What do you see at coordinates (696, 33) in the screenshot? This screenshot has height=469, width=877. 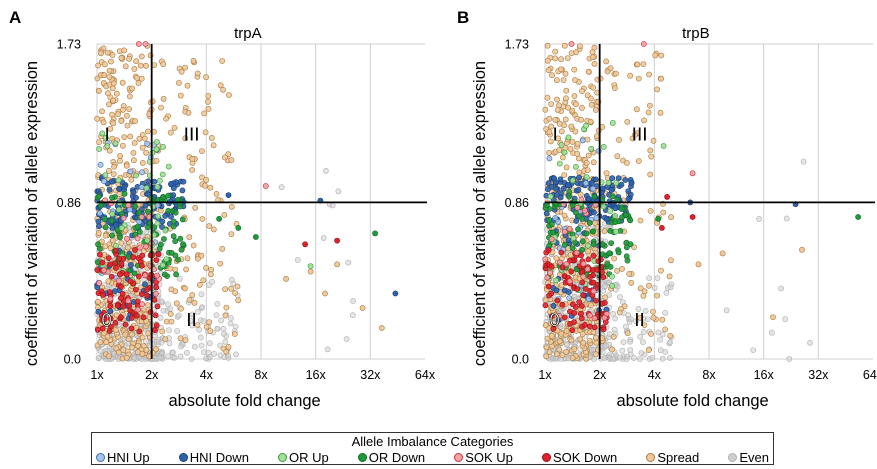 I see `panel-title: trpB` at bounding box center [696, 33].